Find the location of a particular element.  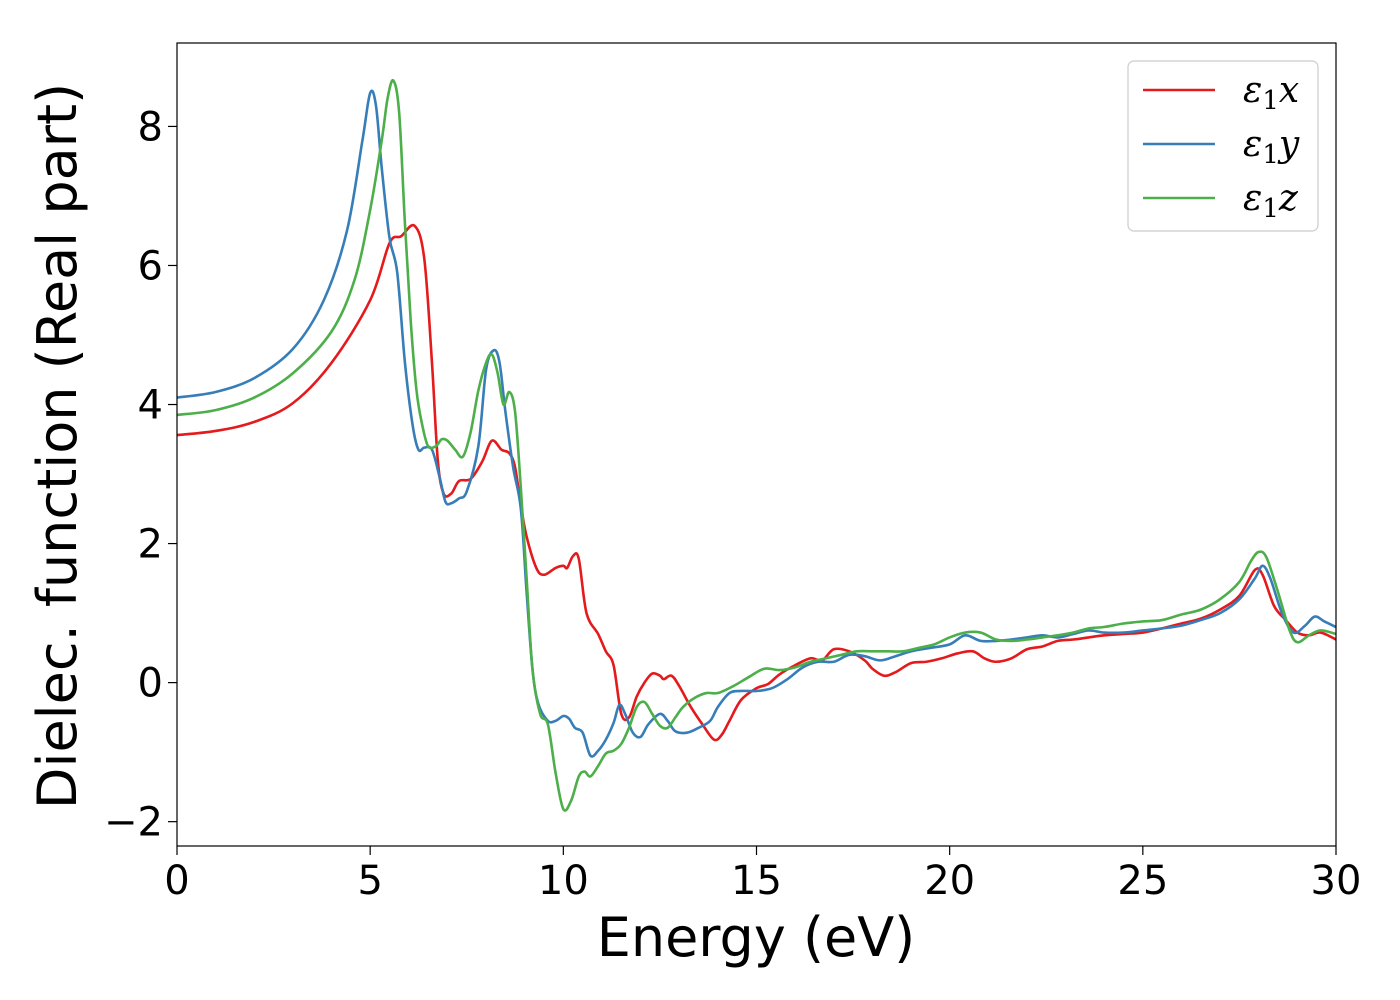

x-tick-label: 5 is located at coordinates (369, 881).